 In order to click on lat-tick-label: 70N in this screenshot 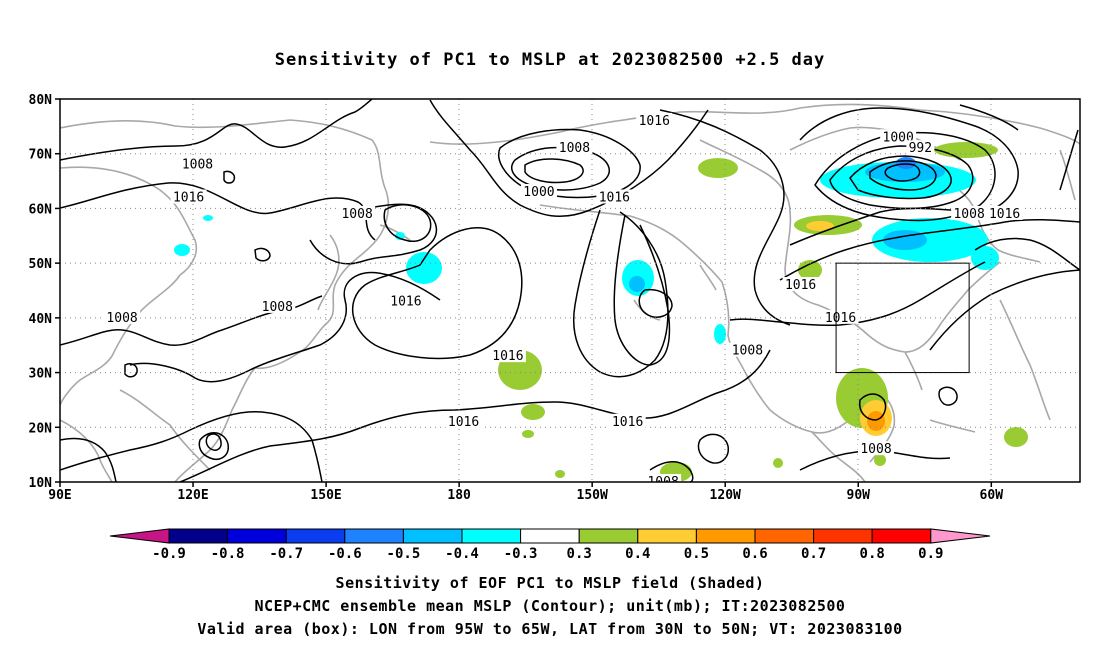, I will do `click(41, 155)`.